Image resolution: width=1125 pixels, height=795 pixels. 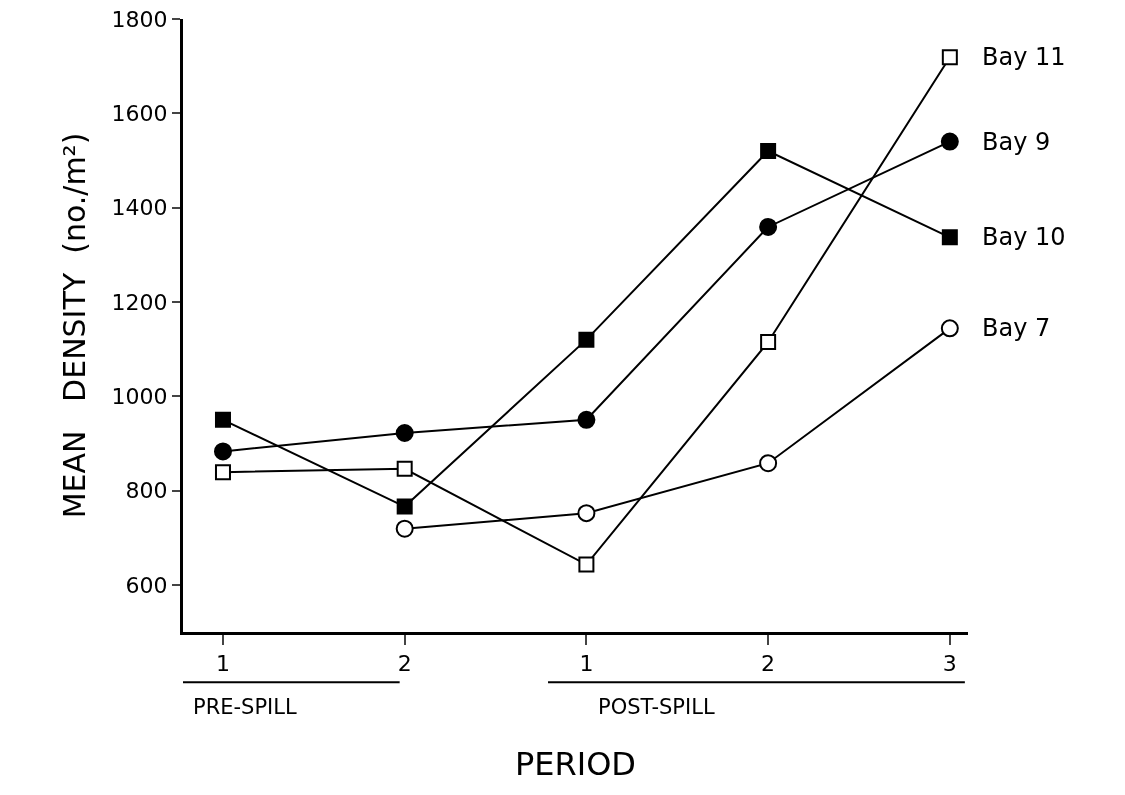 I want to click on y-tick-label: 600, so click(x=146, y=585).